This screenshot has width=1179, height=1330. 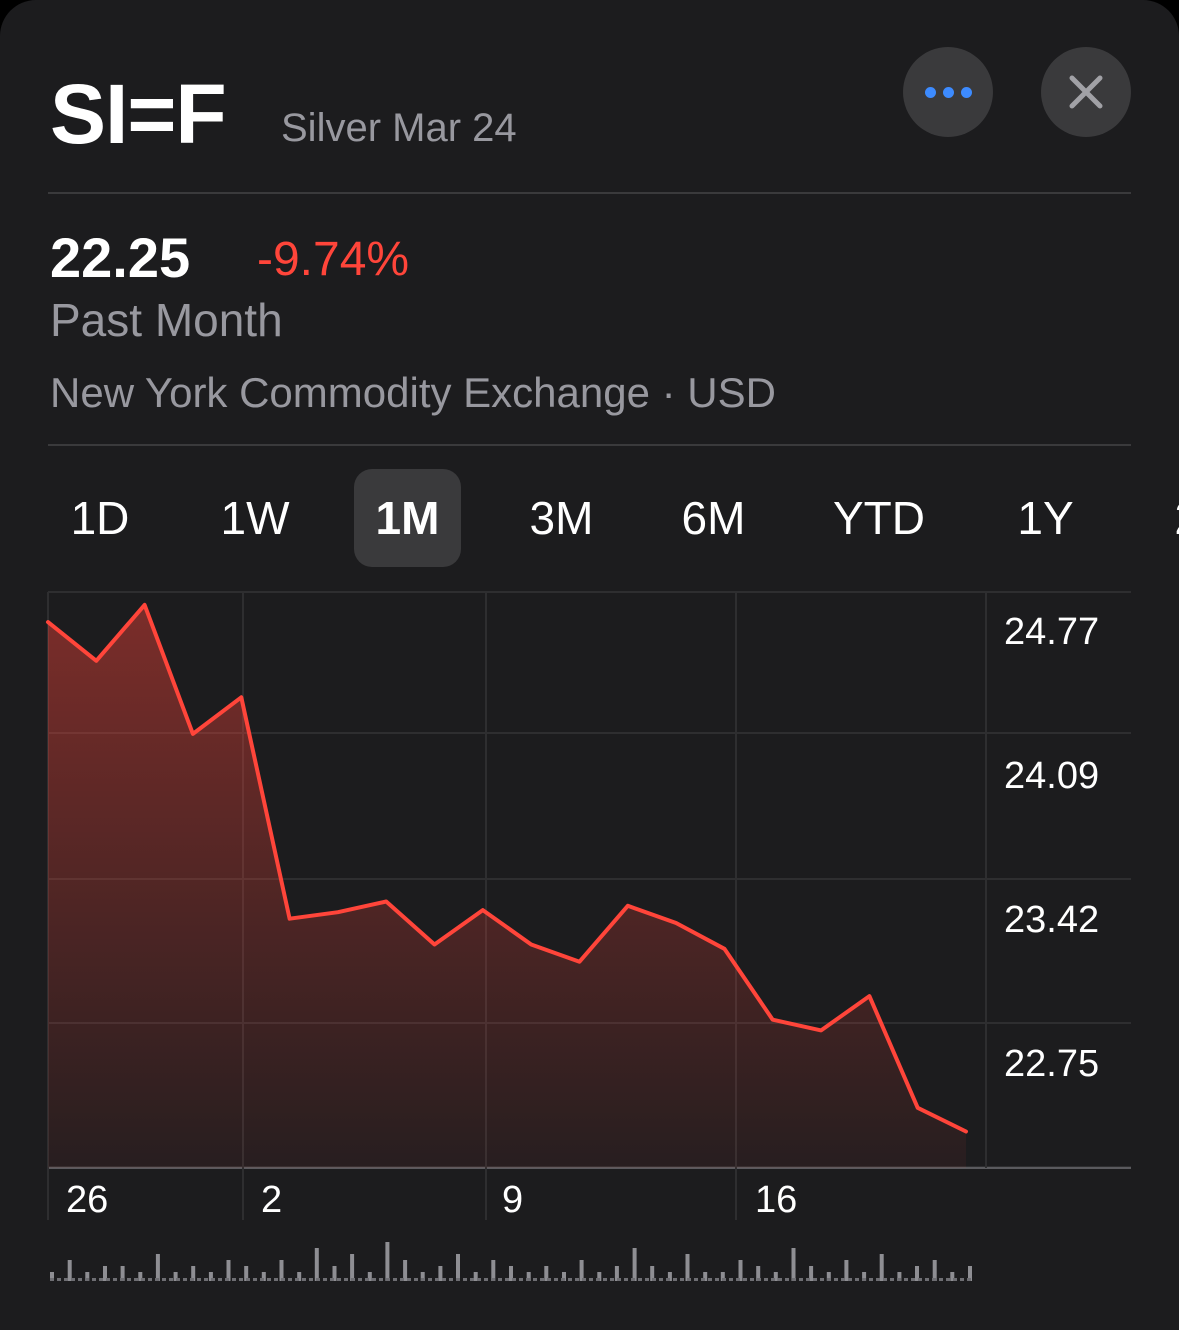 What do you see at coordinates (948, 92) in the screenshot?
I see `more-button` at bounding box center [948, 92].